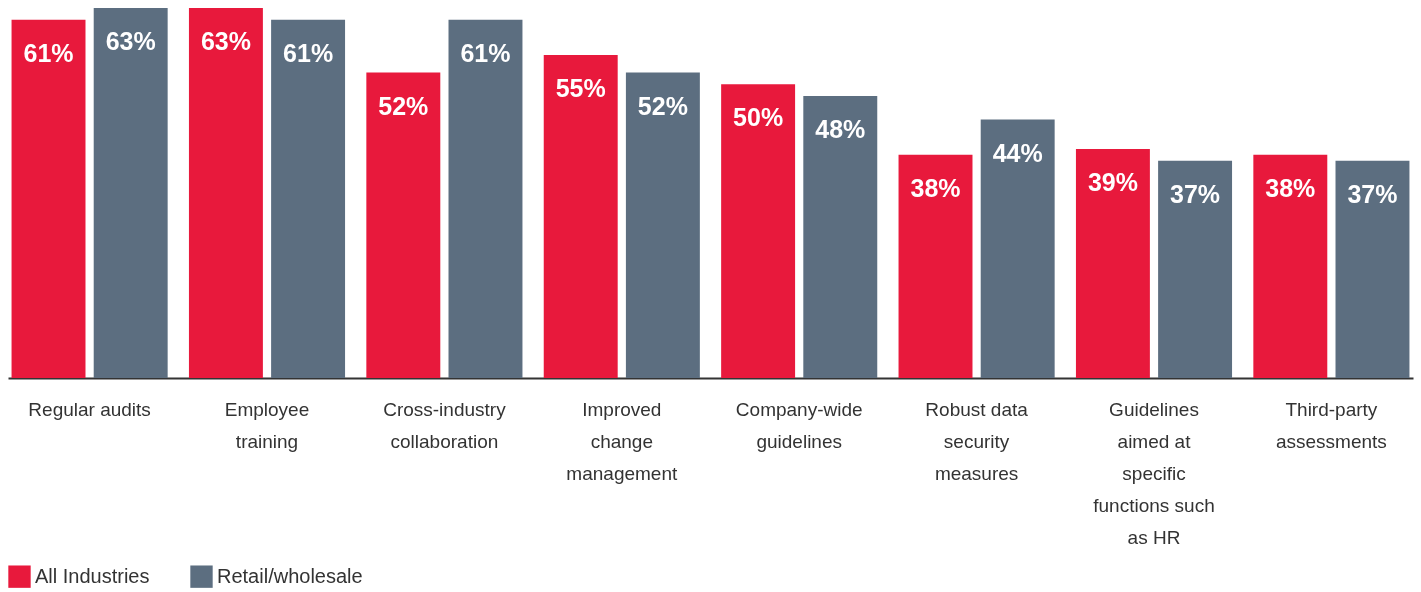 Image resolution: width=1421 pixels, height=592 pixels. Describe the element at coordinates (1112, 181) in the screenshot. I see `data-label: 39%` at that location.